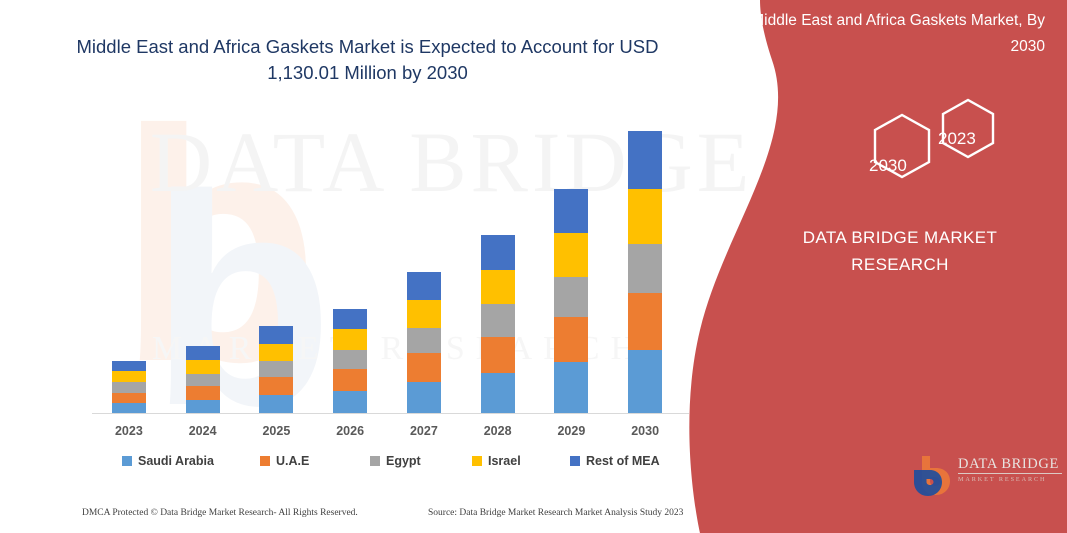 The height and width of the screenshot is (533, 1067). I want to click on dbmr-logo-mark, so click(932, 476).